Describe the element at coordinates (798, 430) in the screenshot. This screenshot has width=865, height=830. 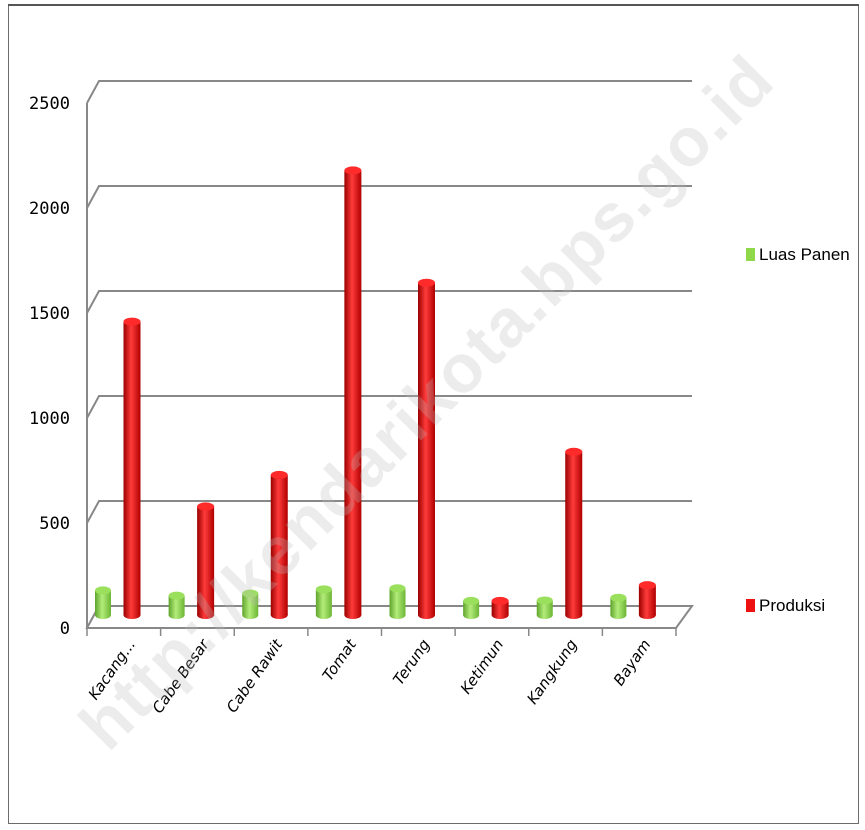
I see `legend: Luas Panen Produksi` at that location.